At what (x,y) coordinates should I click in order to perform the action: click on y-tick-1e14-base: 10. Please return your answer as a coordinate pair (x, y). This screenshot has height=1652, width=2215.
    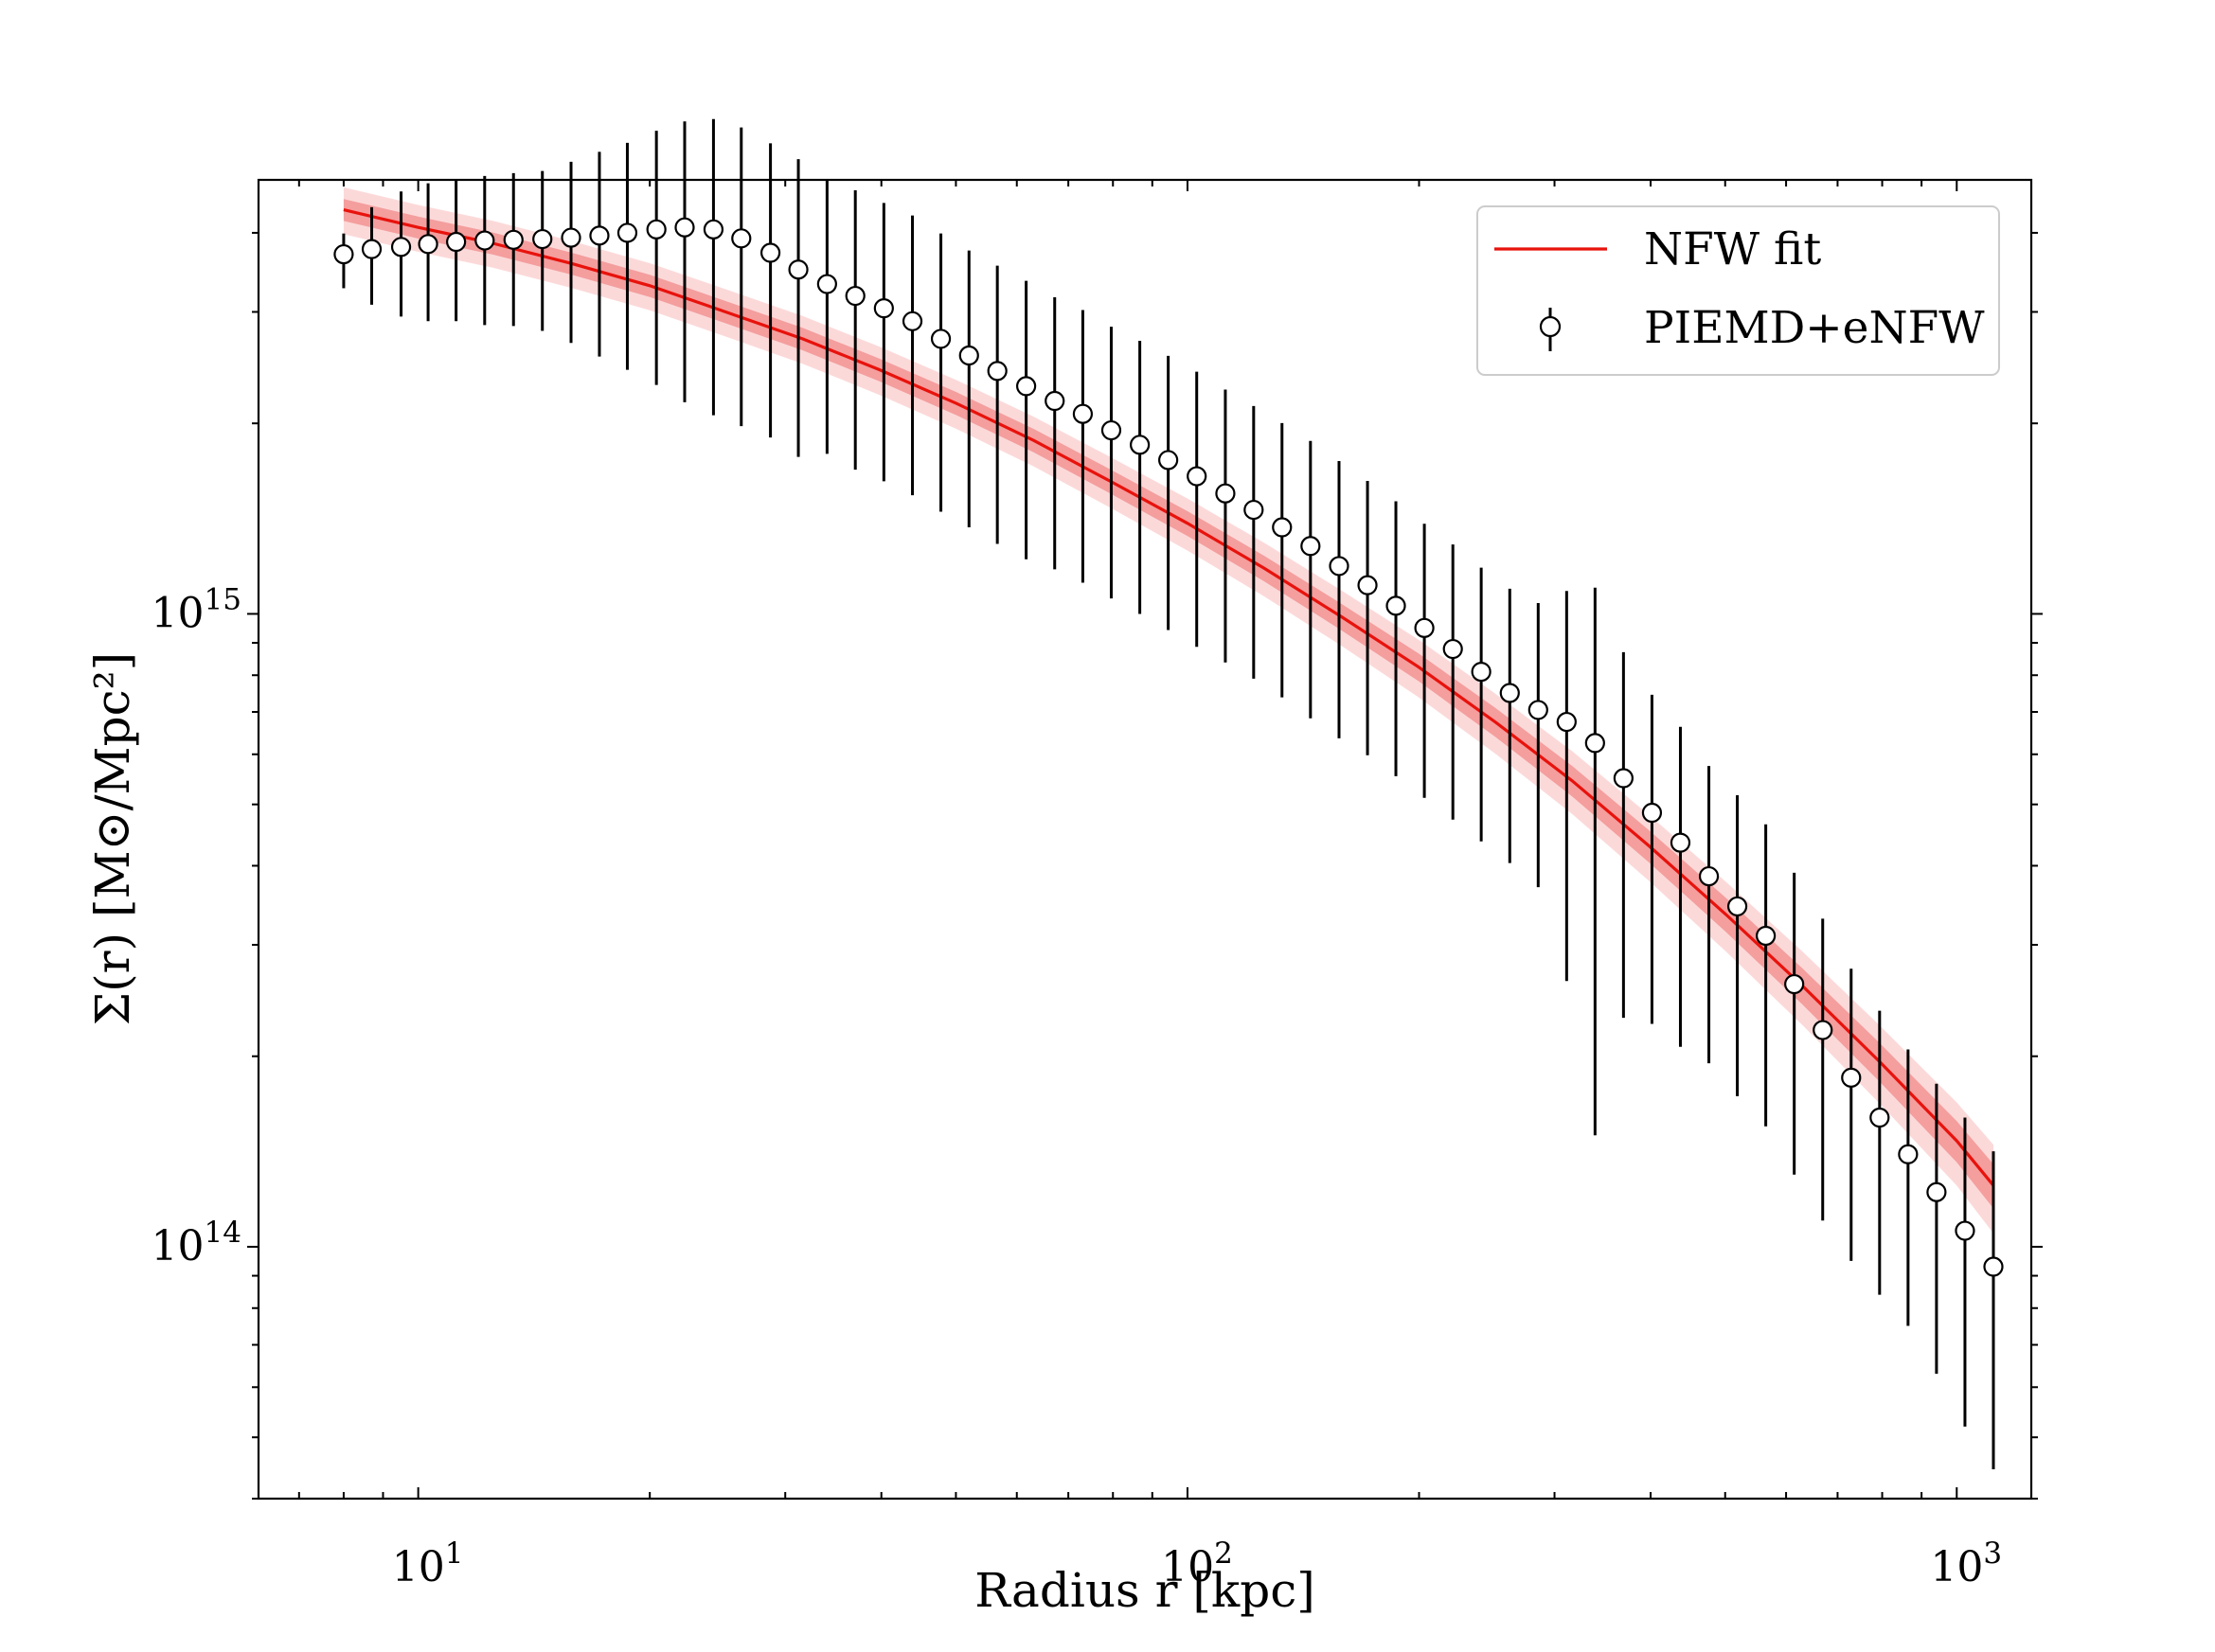
    Looking at the image, I should click on (178, 1246).